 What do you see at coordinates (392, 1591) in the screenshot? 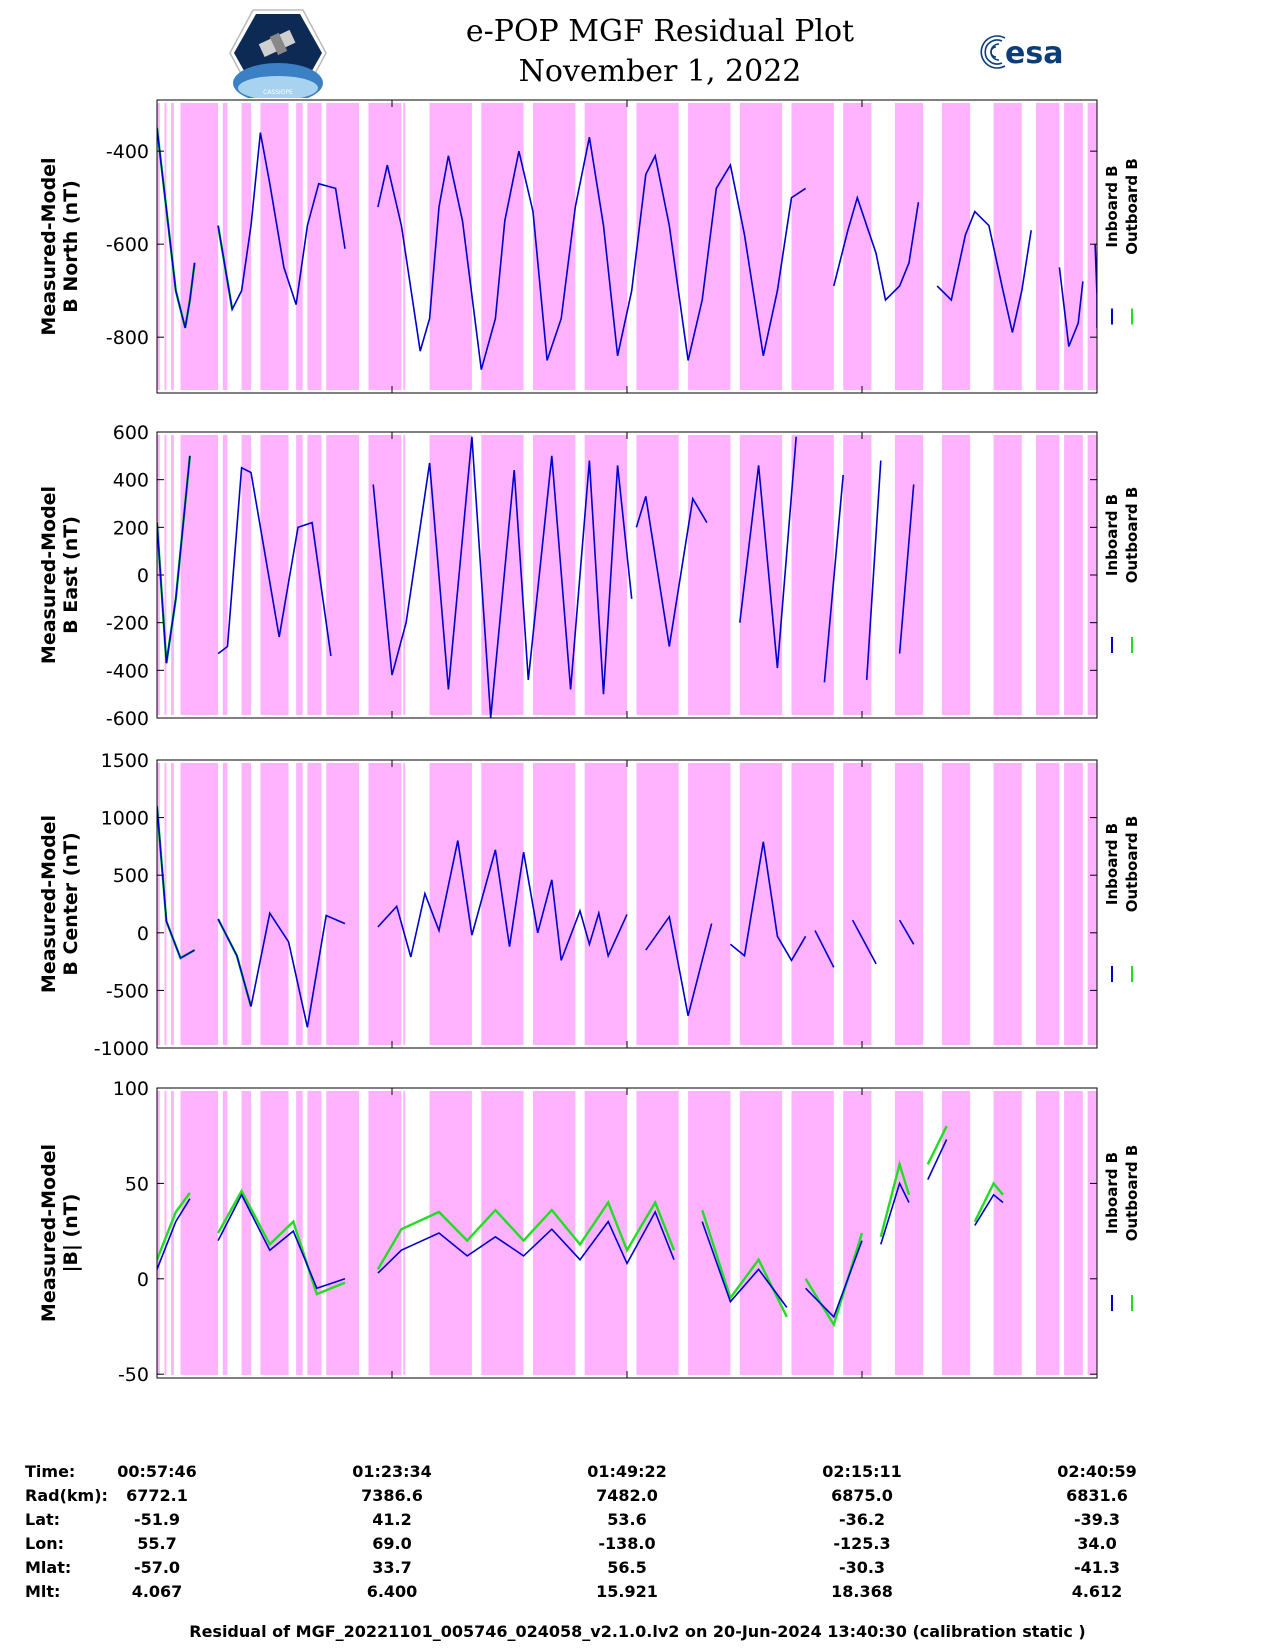
I see `ephemeris-mlt-value: 6.400` at bounding box center [392, 1591].